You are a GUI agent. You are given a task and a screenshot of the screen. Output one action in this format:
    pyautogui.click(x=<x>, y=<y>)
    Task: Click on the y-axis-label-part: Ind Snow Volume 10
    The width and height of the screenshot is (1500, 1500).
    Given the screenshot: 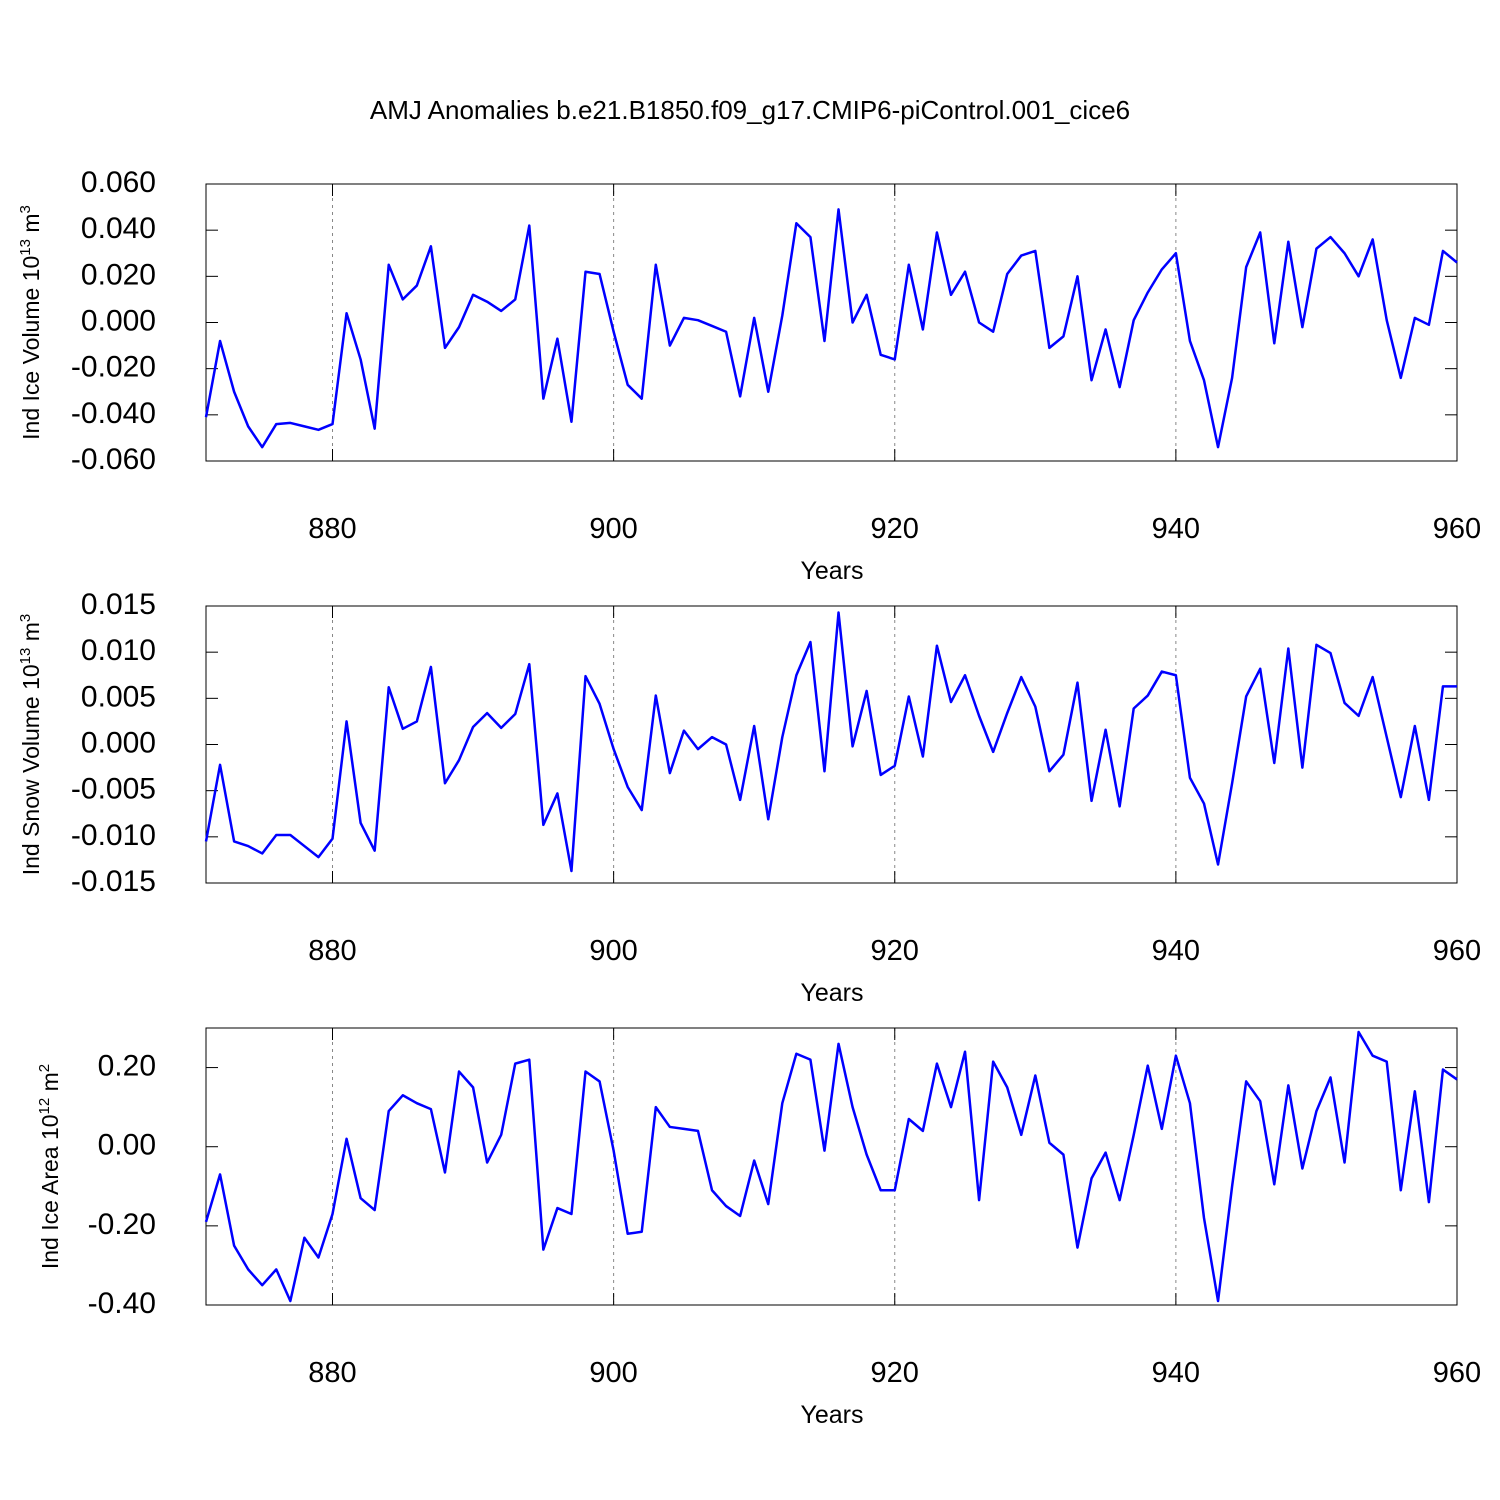 What is the action you would take?
    pyautogui.click(x=31, y=769)
    